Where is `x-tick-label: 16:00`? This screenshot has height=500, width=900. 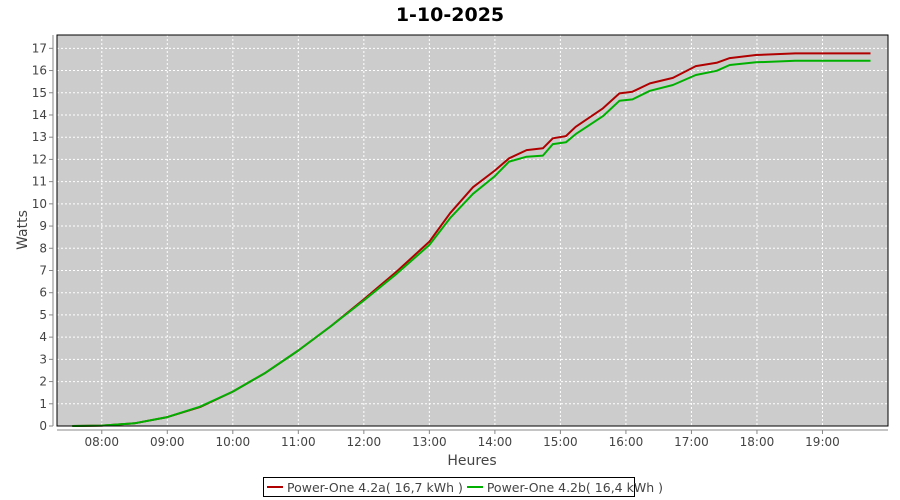 x-tick-label: 16:00 is located at coordinates (626, 442).